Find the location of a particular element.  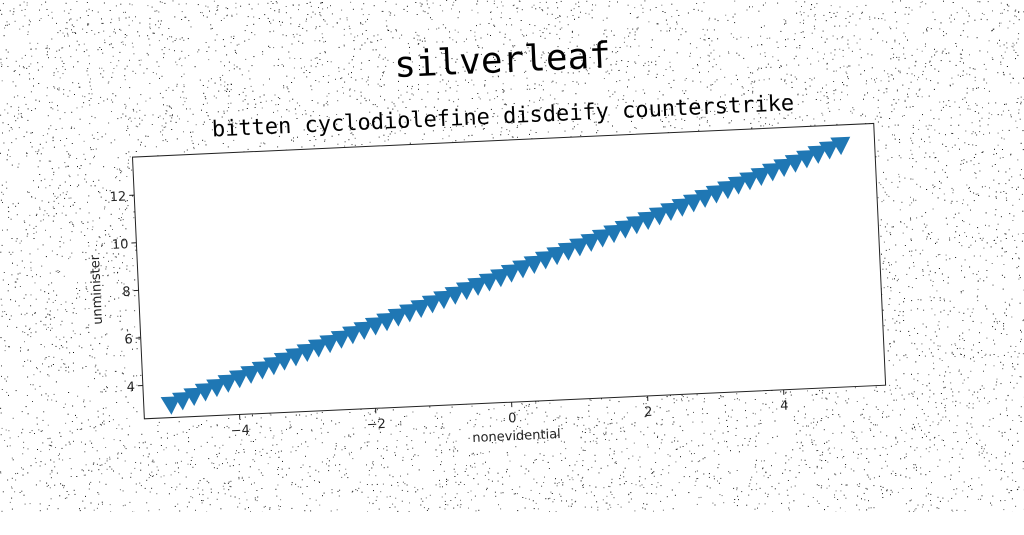

y-tick-label: 8 is located at coordinates (126, 292).